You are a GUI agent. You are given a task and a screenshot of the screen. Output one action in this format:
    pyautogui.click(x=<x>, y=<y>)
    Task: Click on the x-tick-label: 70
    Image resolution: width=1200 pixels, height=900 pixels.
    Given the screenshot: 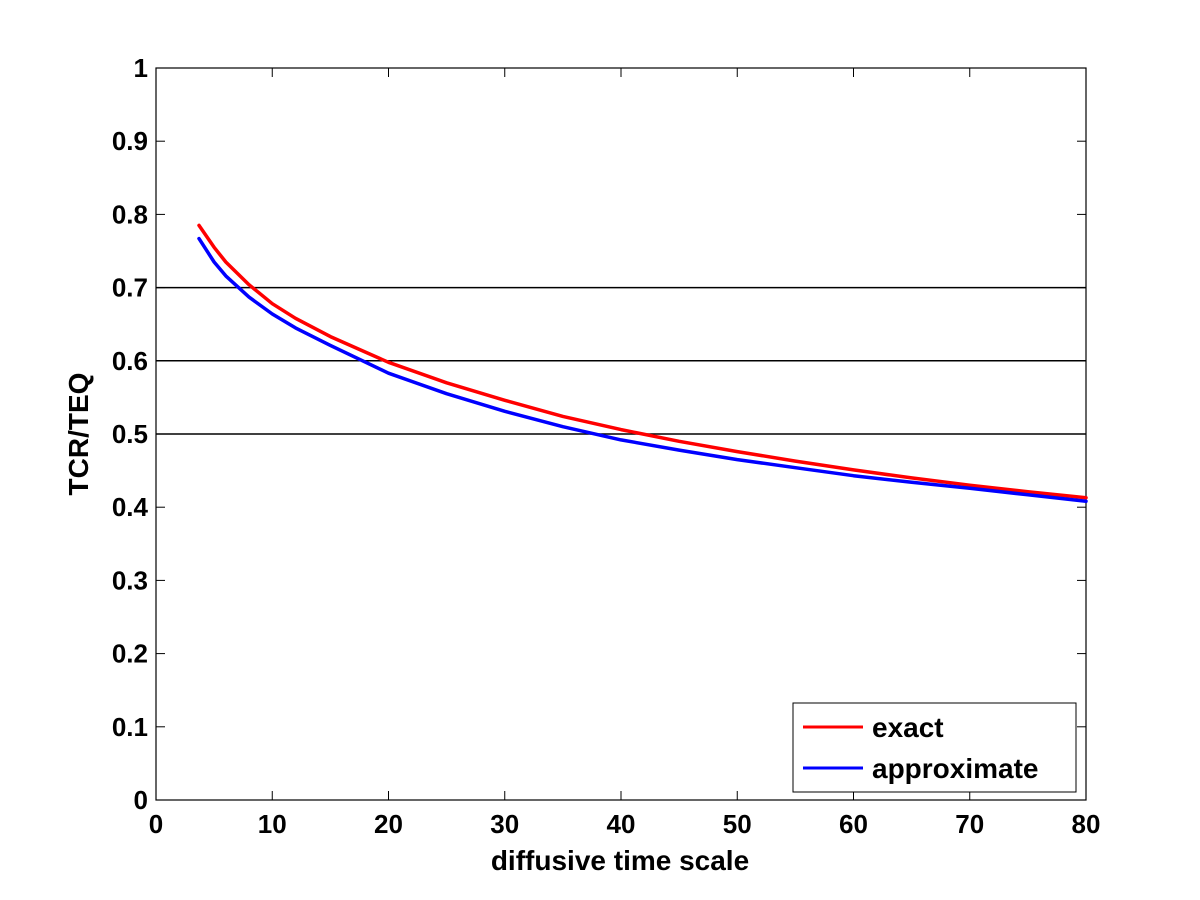 What is the action you would take?
    pyautogui.click(x=969, y=824)
    